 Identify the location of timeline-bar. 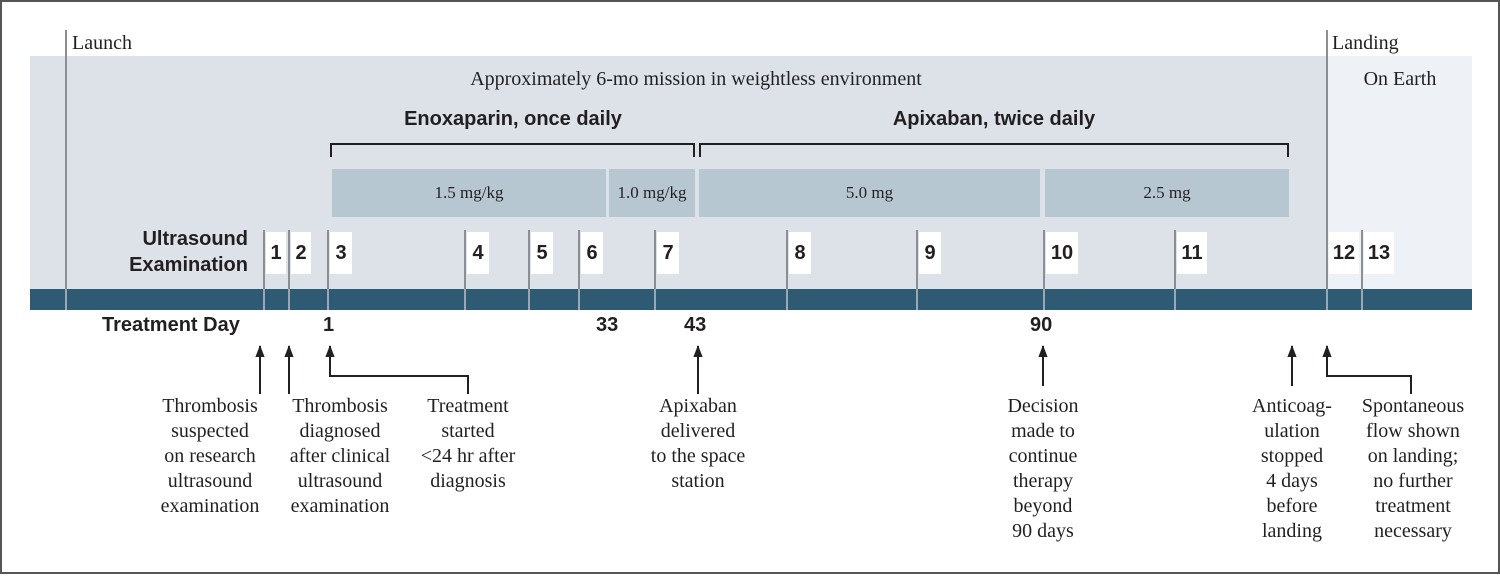
(751, 299).